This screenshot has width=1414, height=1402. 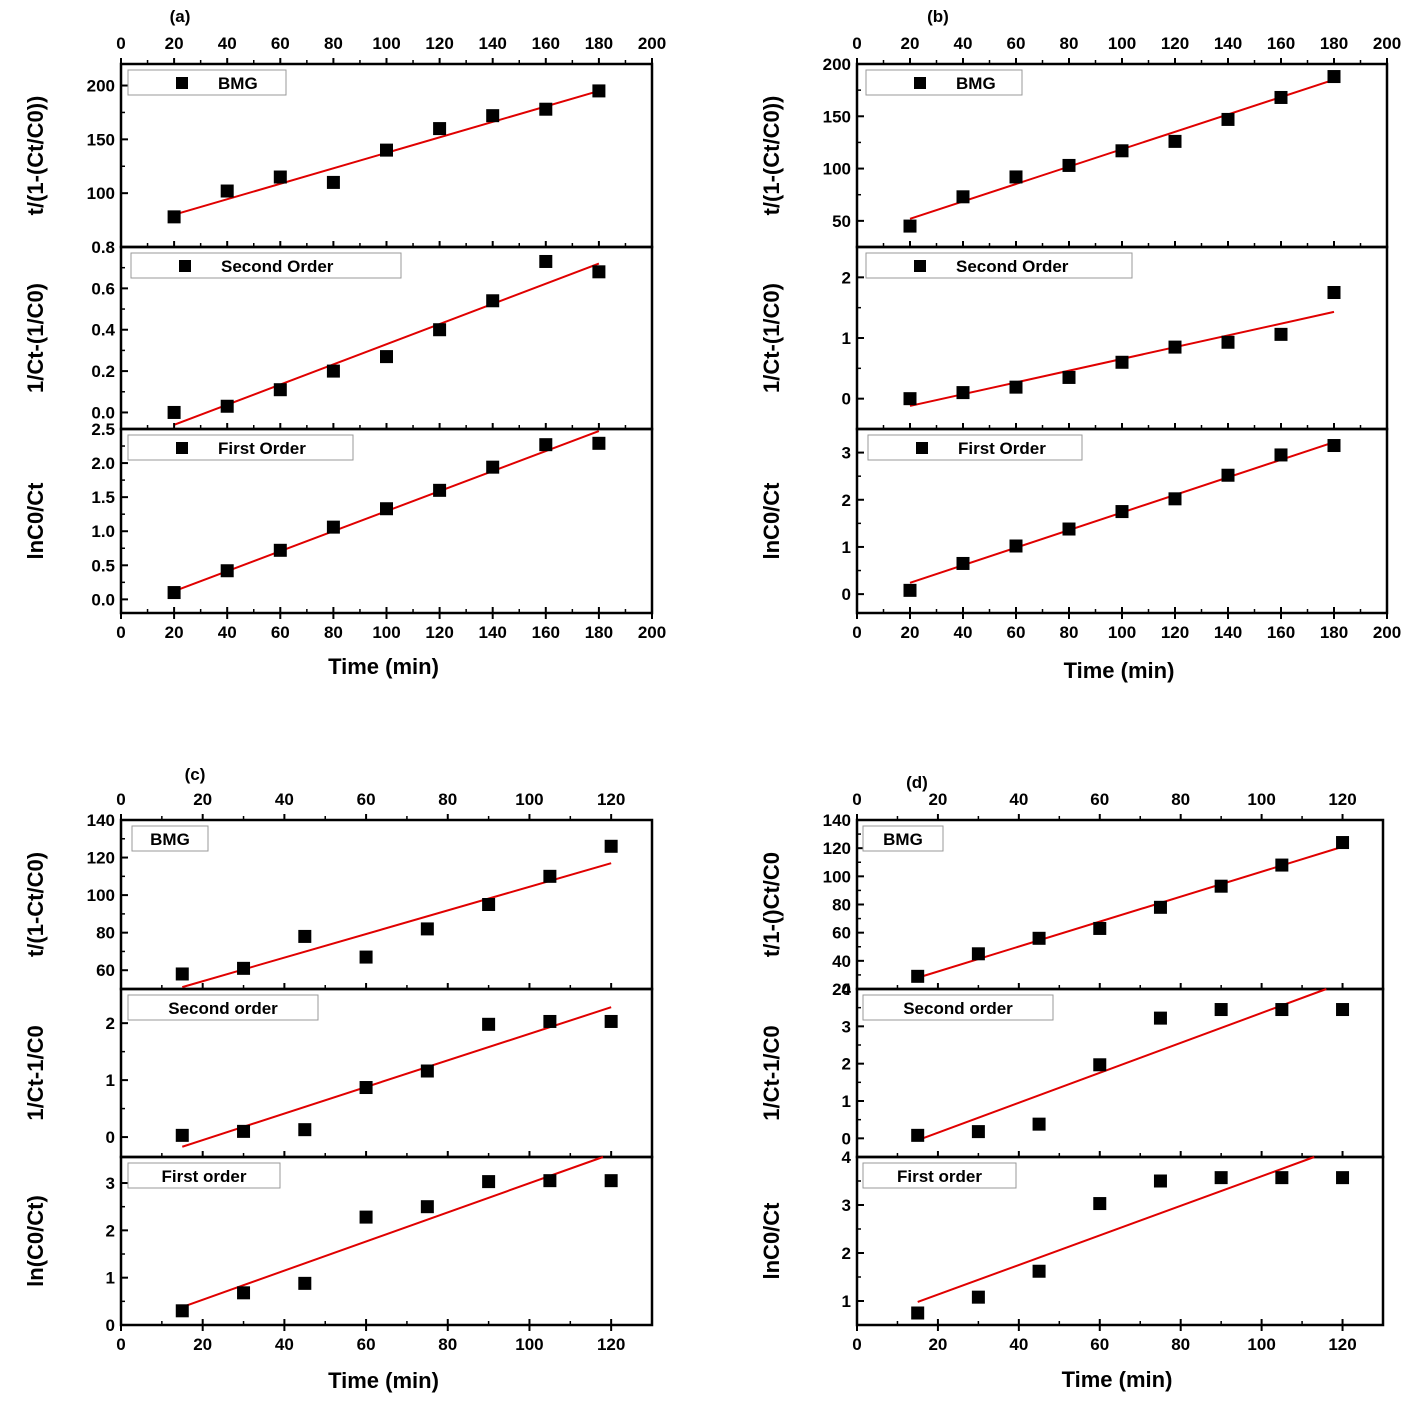 I want to click on y-tick-label: 0.5, so click(x=103, y=565).